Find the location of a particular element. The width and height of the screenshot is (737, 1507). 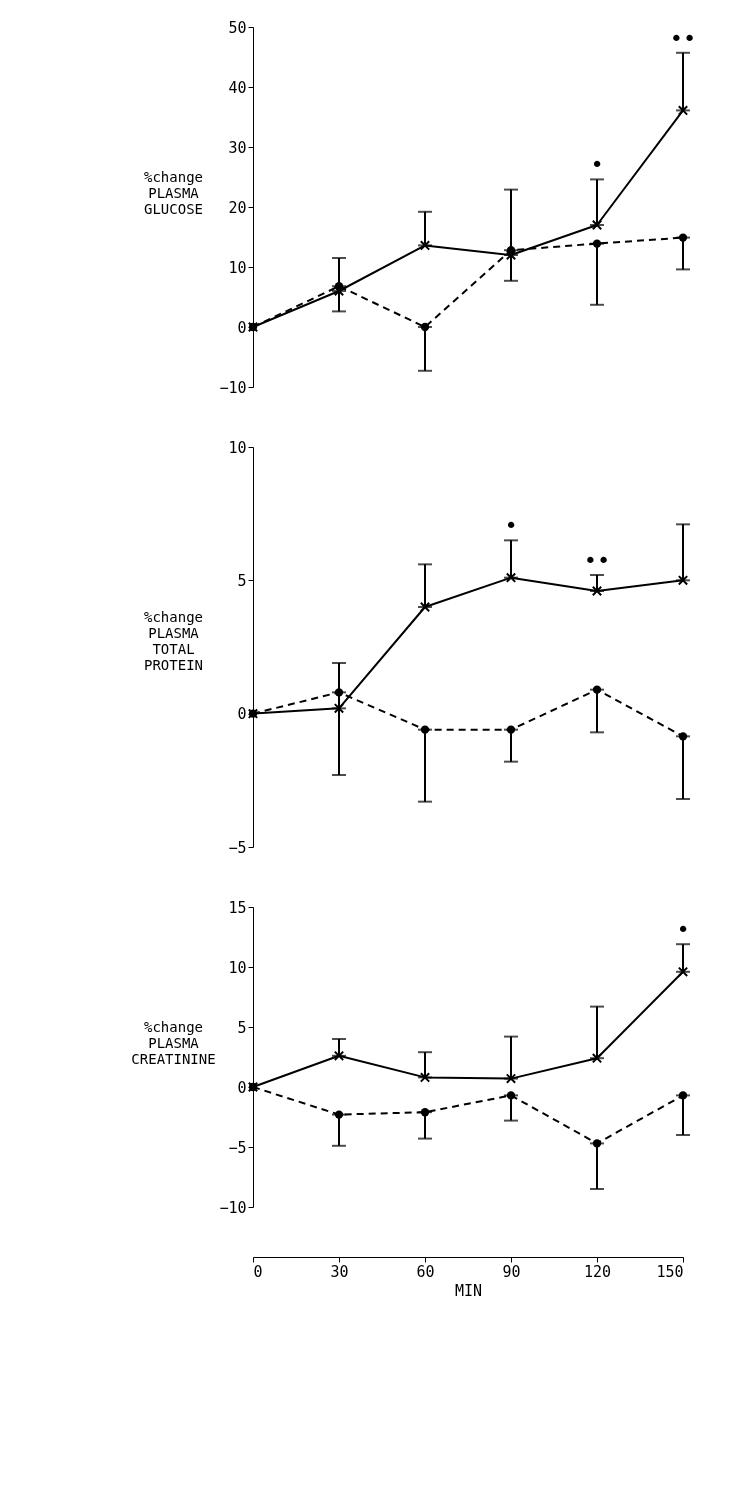

y-tick-label: 20 is located at coordinates (237, 207).